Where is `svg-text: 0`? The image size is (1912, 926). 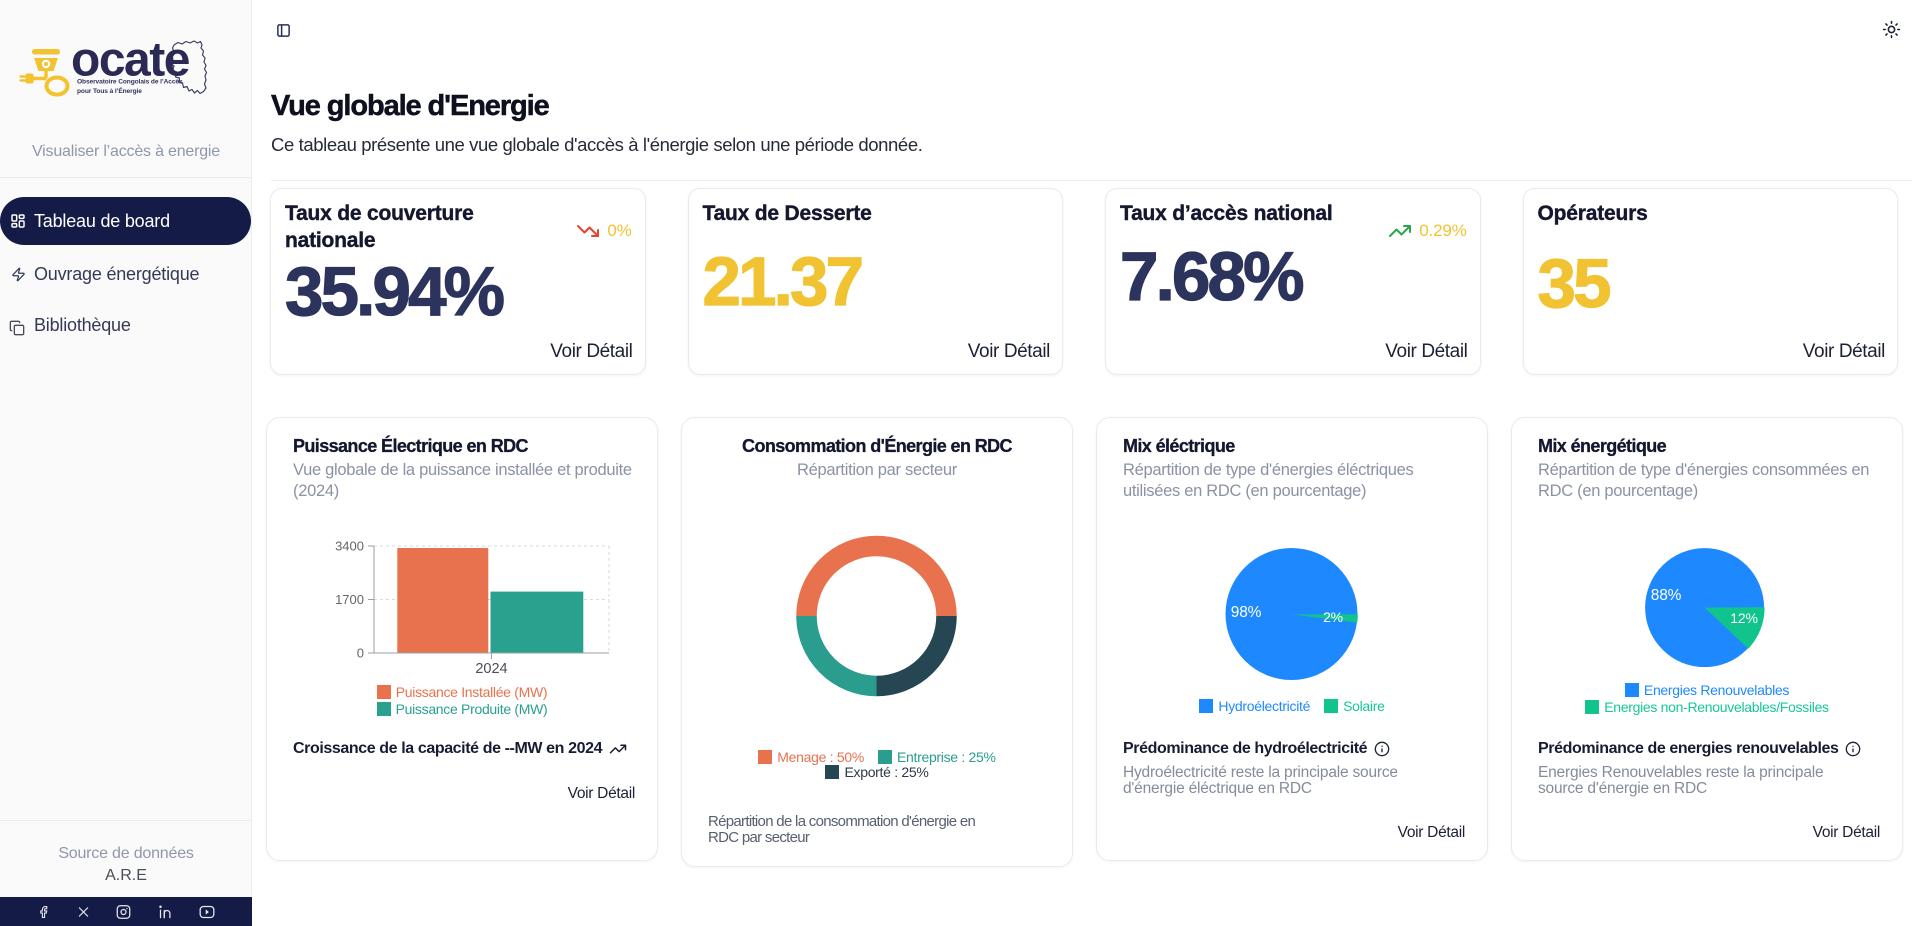 svg-text: 0 is located at coordinates (360, 653).